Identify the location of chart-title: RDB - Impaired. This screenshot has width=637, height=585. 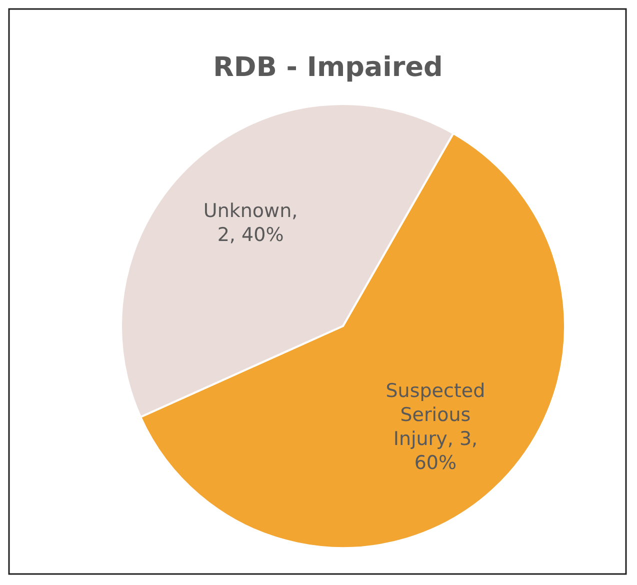
(328, 67).